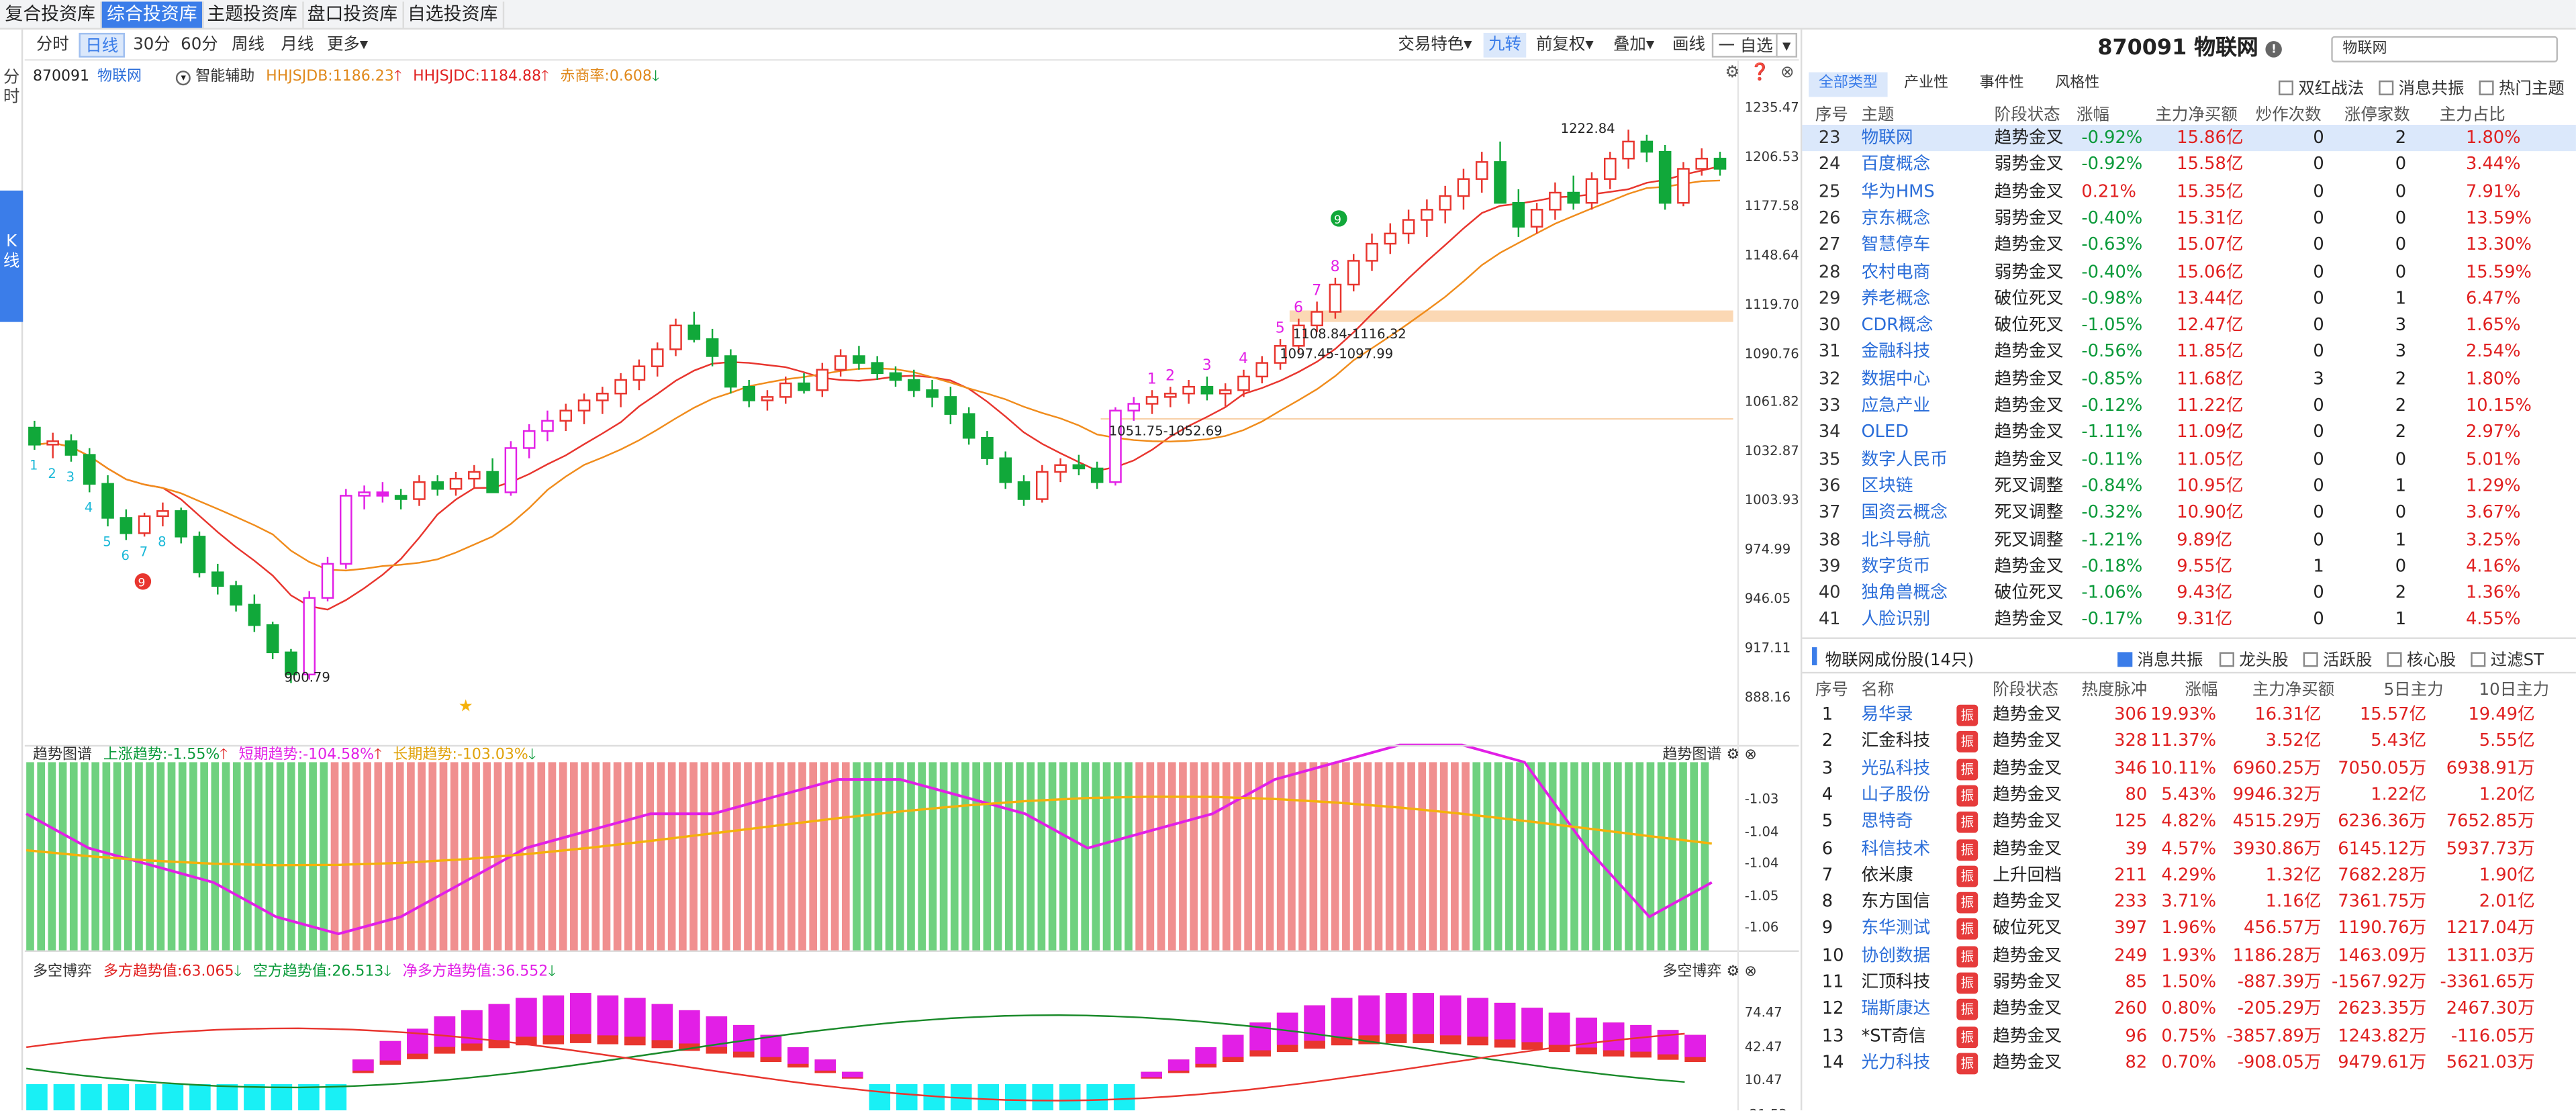 The width and height of the screenshot is (2576, 1111). What do you see at coordinates (248, 45) in the screenshot?
I see `period-week: 周线` at bounding box center [248, 45].